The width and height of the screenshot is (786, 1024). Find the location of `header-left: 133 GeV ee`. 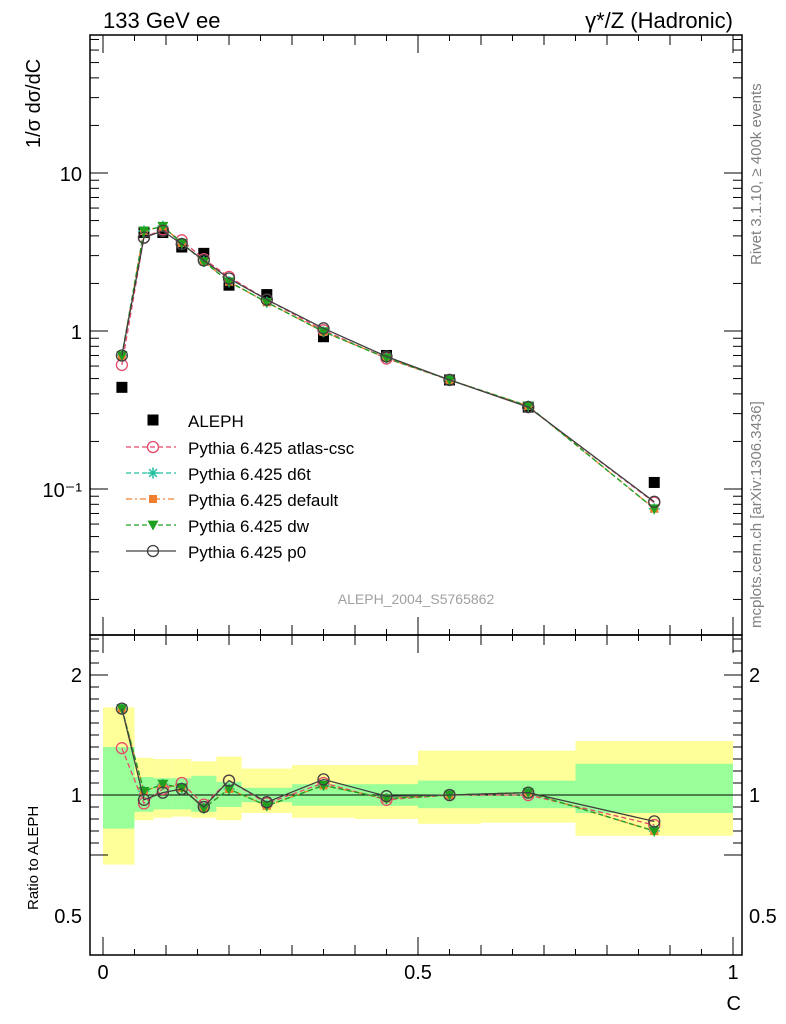

header-left: 133 GeV ee is located at coordinates (161, 20).